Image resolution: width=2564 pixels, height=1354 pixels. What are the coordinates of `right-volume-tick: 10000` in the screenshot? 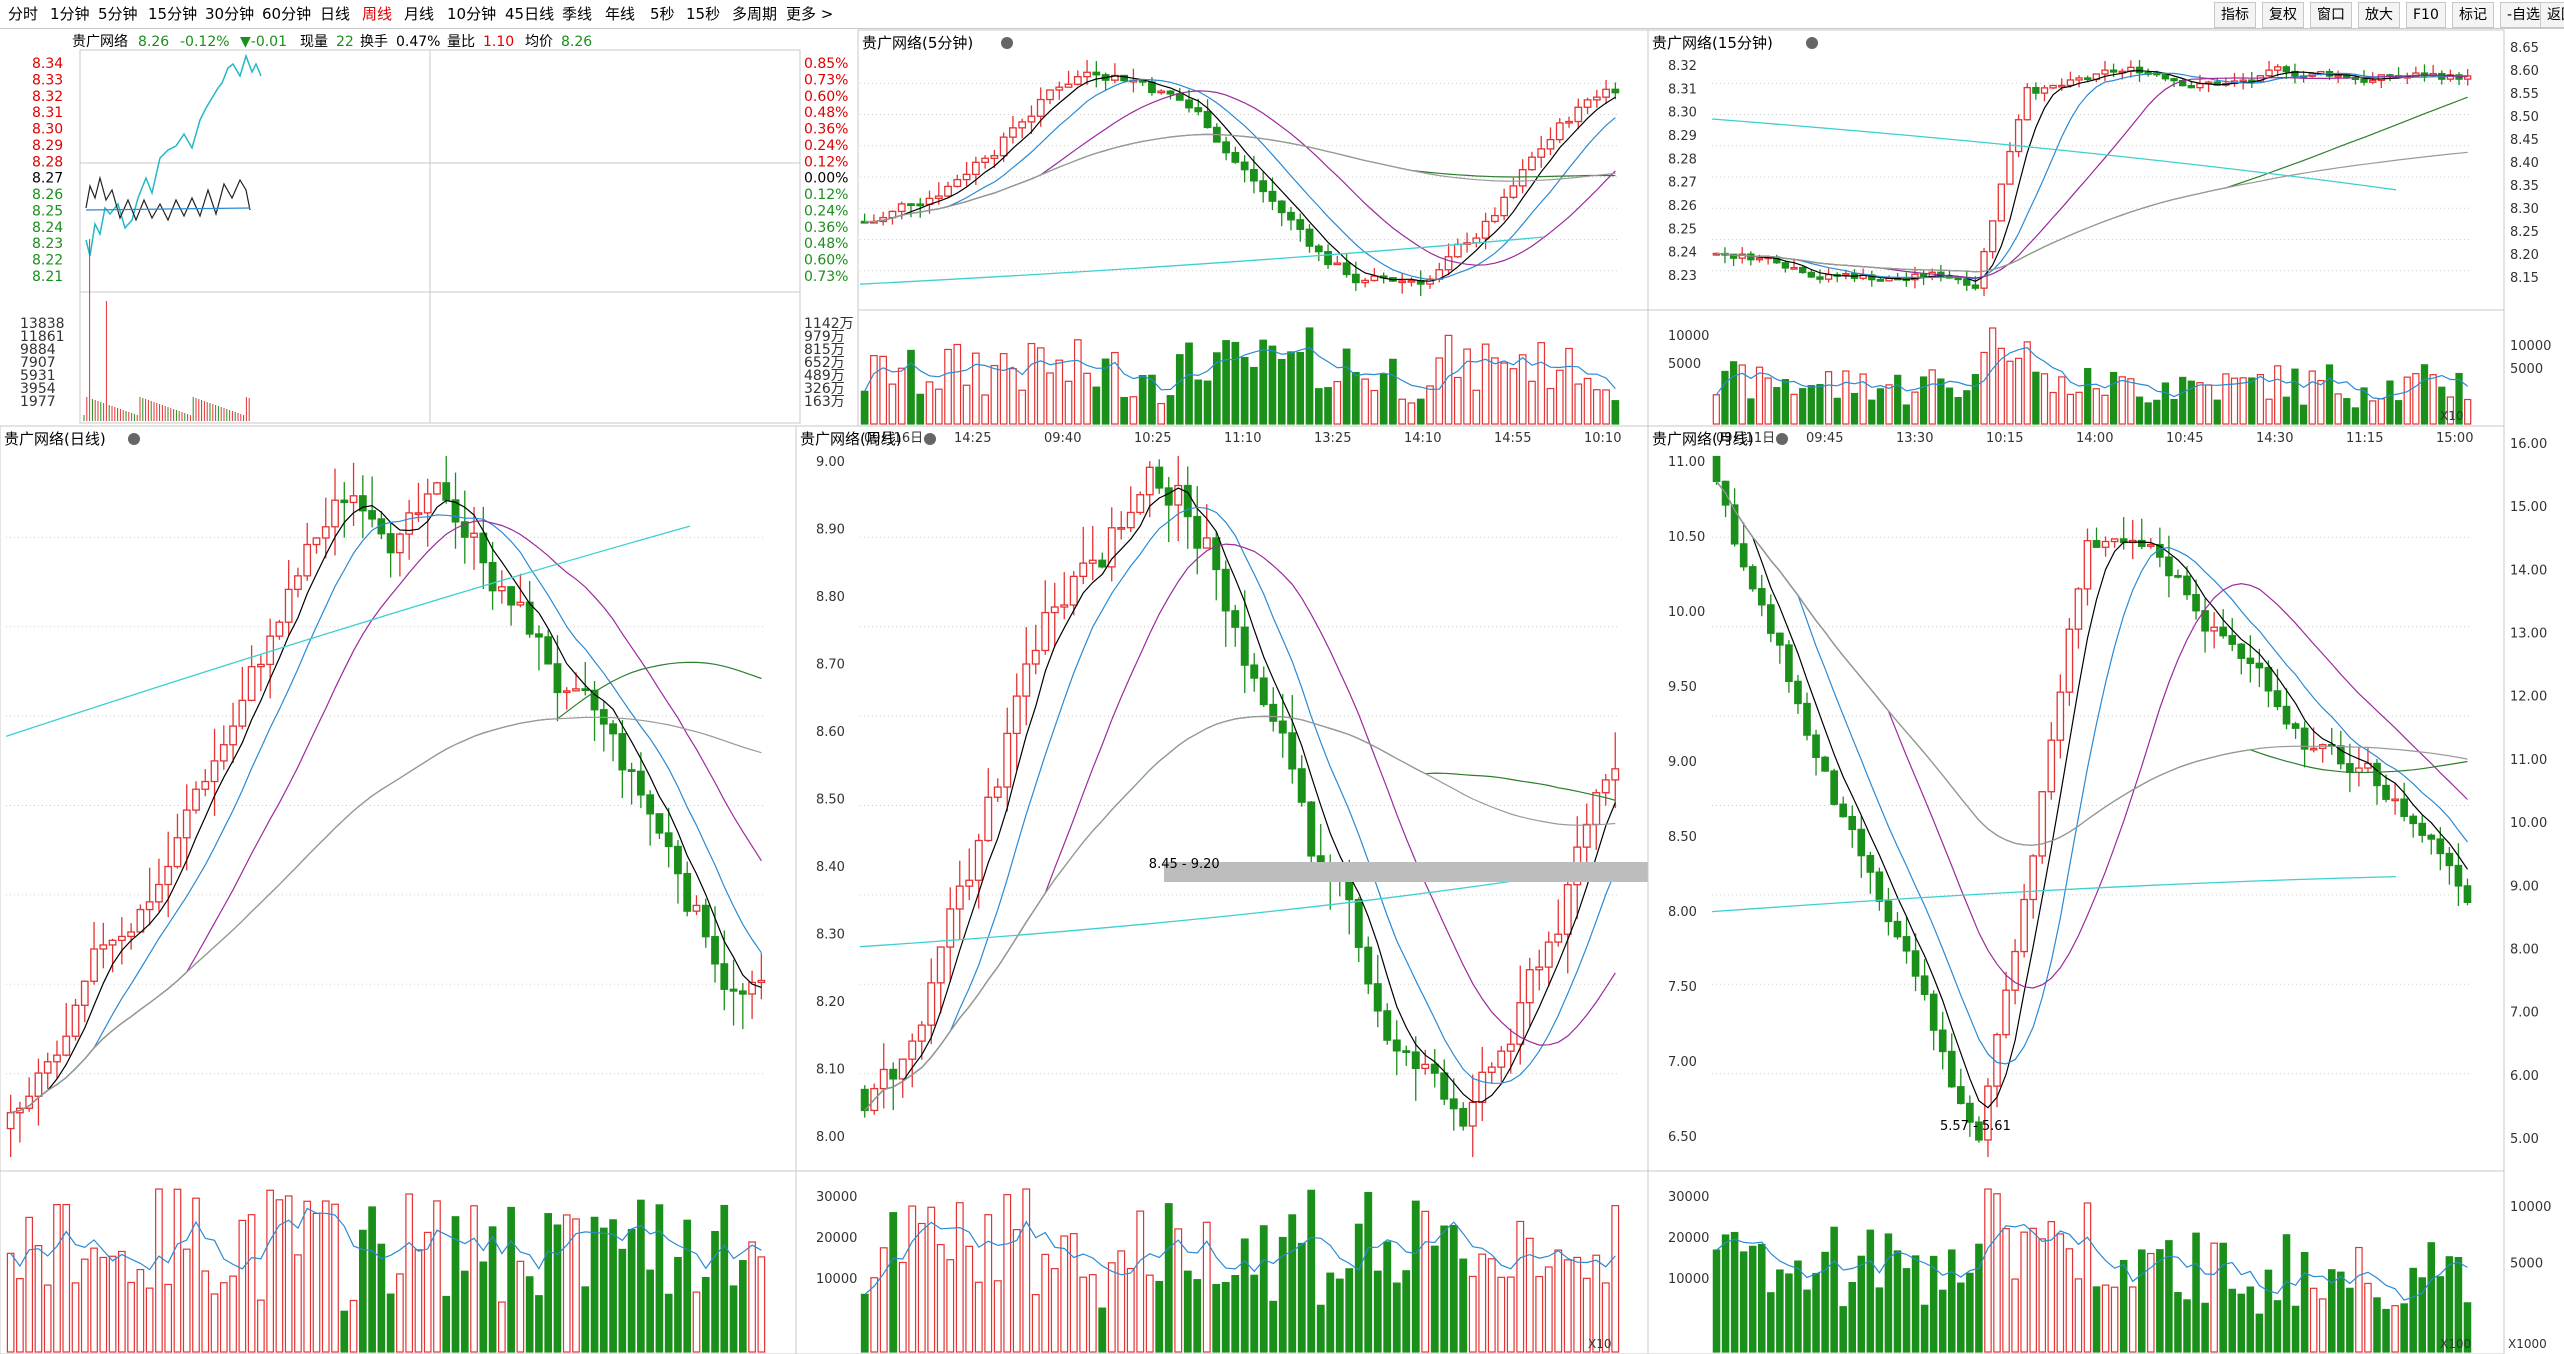 It's located at (2530, 346).